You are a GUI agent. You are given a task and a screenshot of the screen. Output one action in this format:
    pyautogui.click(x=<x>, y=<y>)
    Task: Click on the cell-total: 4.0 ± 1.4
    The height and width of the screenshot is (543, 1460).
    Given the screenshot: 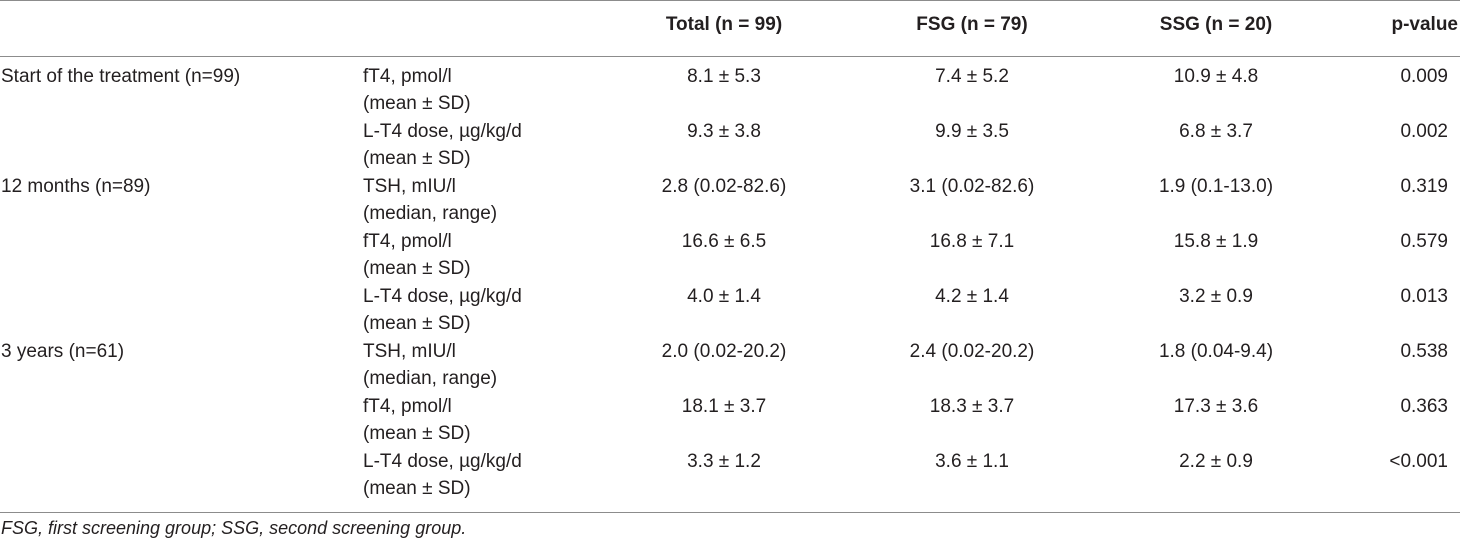 What is the action you would take?
    pyautogui.click(x=724, y=296)
    